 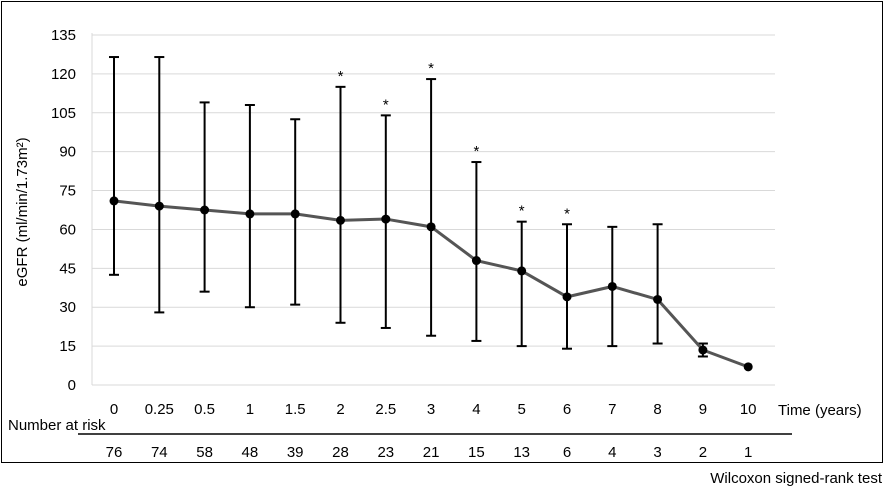 I want to click on x-tick-label: 4, so click(x=476, y=409).